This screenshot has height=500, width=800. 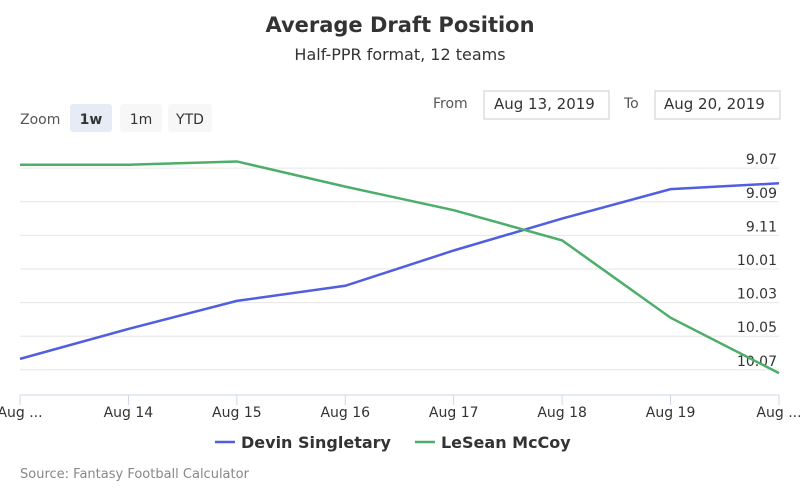 What do you see at coordinates (454, 413) in the screenshot?
I see `x-tick-label: Aug 17` at bounding box center [454, 413].